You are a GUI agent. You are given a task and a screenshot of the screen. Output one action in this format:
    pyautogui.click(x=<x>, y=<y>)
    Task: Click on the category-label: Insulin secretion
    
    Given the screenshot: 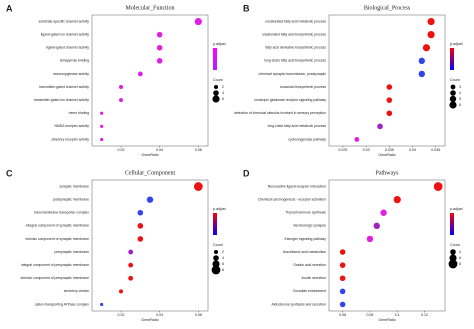 What is the action you would take?
    pyautogui.click(x=313, y=278)
    